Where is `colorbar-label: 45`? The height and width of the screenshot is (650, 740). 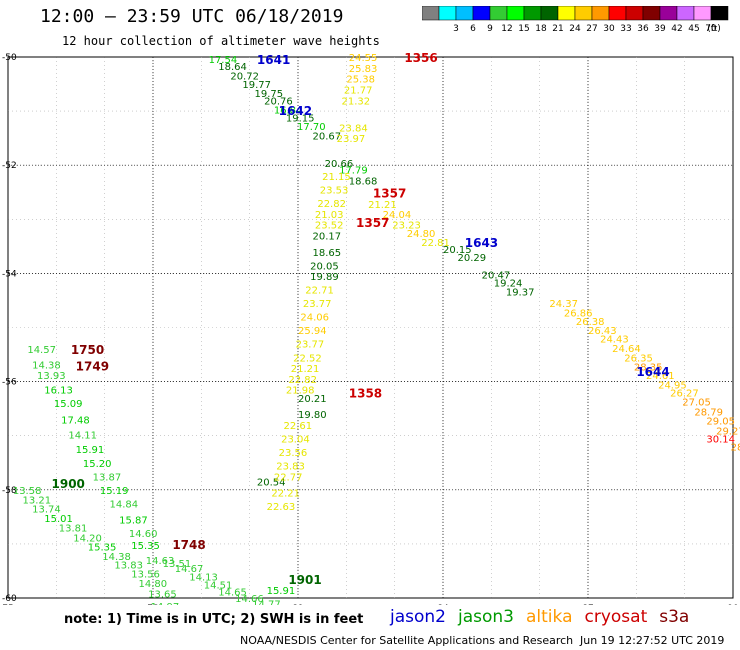 colorbar-label: 45 is located at coordinates (693, 29).